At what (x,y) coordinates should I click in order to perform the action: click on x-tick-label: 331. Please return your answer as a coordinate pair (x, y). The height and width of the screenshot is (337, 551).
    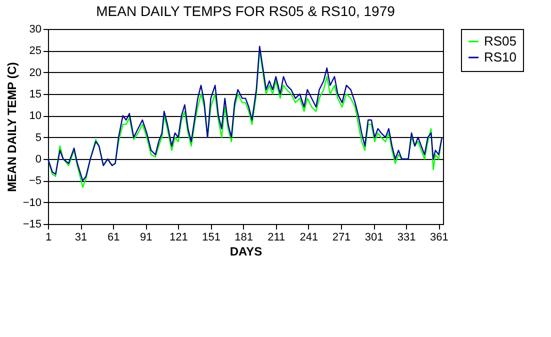
    Looking at the image, I should click on (406, 238).